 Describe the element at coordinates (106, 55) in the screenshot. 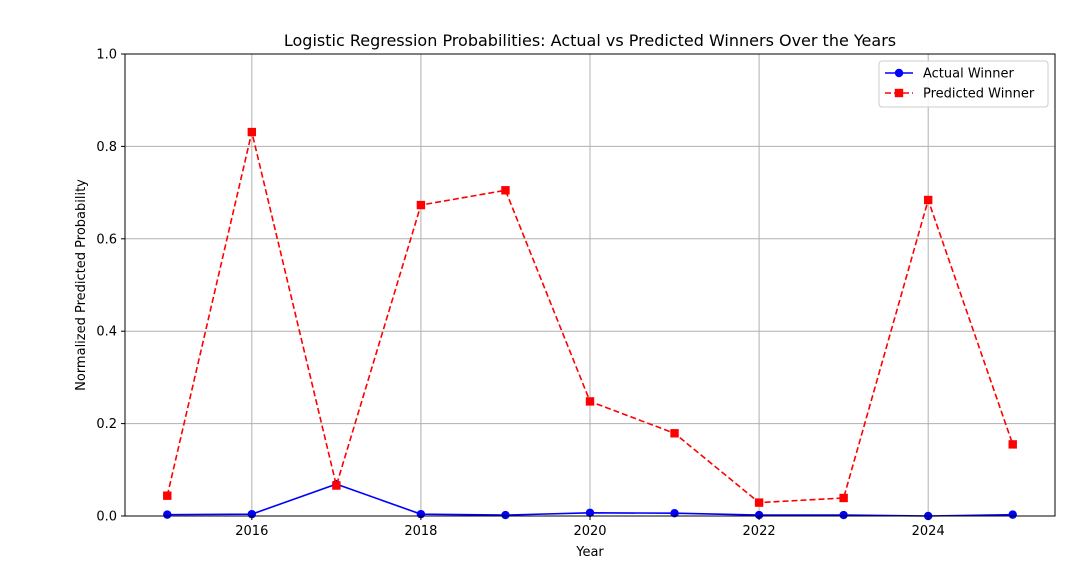

I see `y-tick-label: 1.0` at that location.